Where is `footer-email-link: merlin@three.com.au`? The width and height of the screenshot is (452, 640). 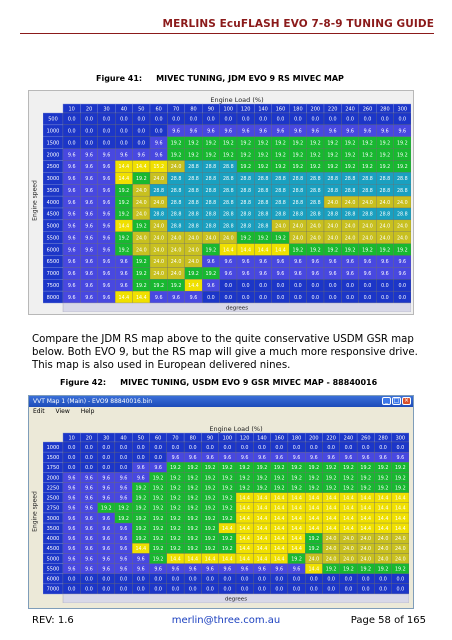
footer-email-link: merlin@three.com.au is located at coordinates (226, 620).